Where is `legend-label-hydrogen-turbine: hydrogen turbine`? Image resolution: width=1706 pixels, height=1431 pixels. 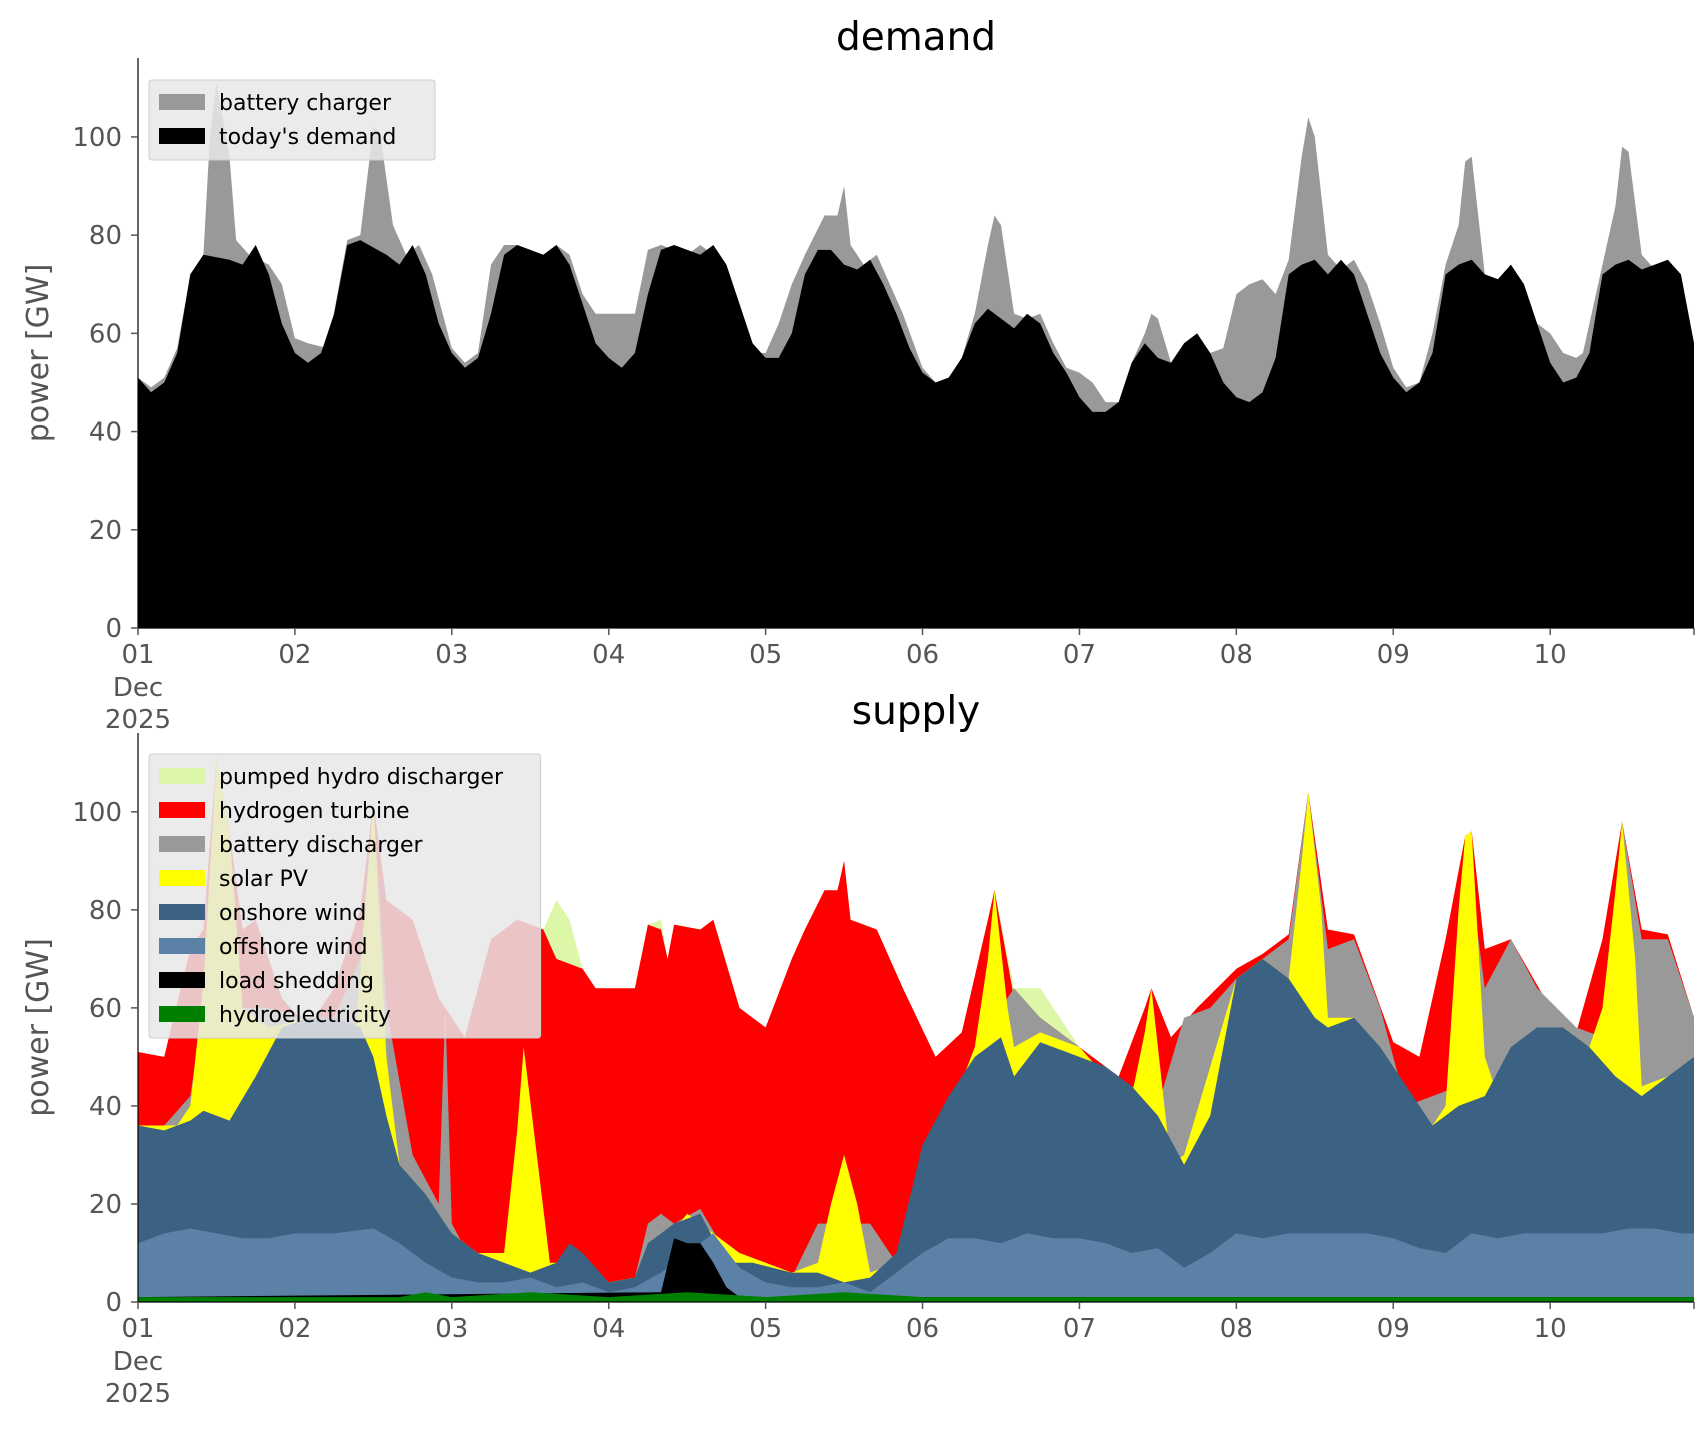
legend-label-hydrogen-turbine: hydrogen turbine is located at coordinates (314, 811).